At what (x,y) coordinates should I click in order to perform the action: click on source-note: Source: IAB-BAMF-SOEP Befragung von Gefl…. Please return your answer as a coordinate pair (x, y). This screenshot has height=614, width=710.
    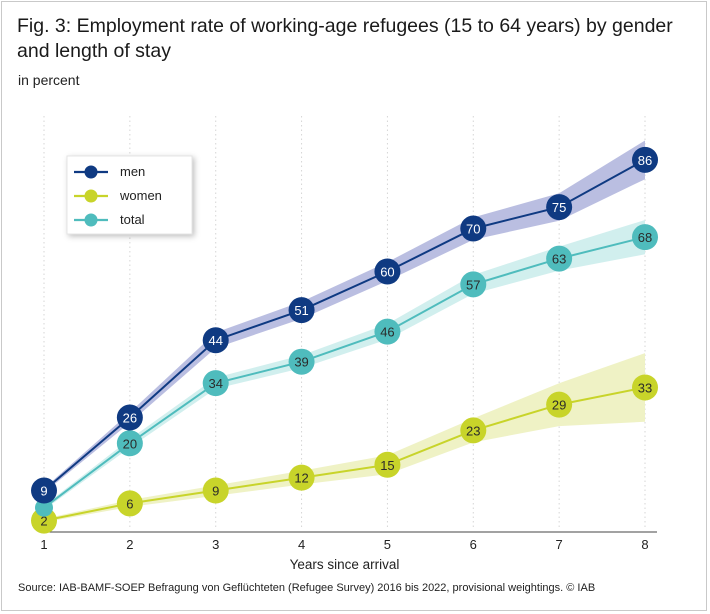
    Looking at the image, I should click on (307, 588).